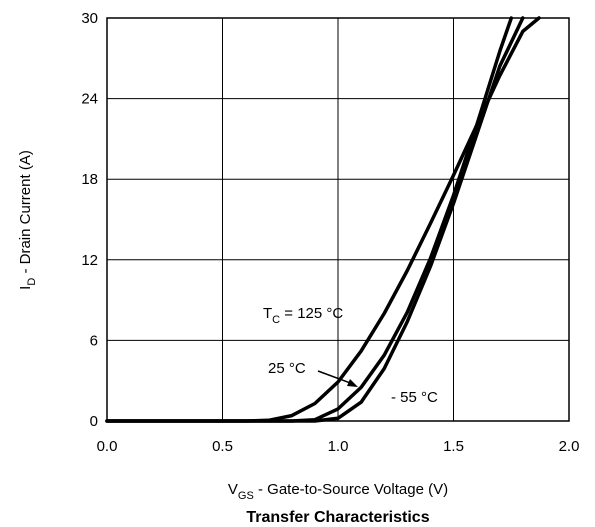 This screenshot has width=595, height=527. I want to click on annotation-25c: 25 °C, so click(287, 368).